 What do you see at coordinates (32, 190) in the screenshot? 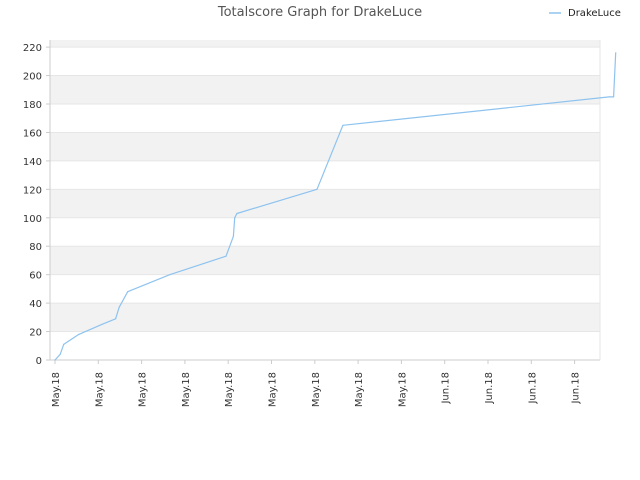
I see `y-tick-label: 120` at bounding box center [32, 190].